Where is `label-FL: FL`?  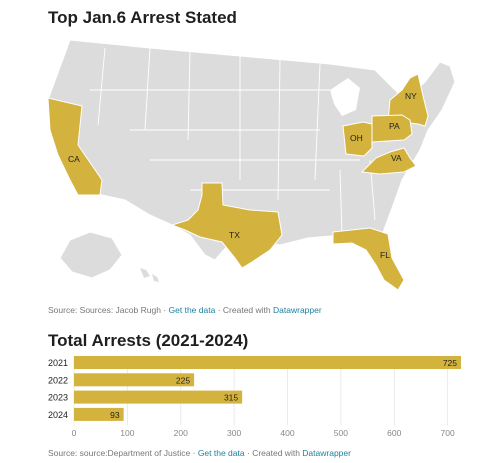
label-FL: FL is located at coordinates (385, 255).